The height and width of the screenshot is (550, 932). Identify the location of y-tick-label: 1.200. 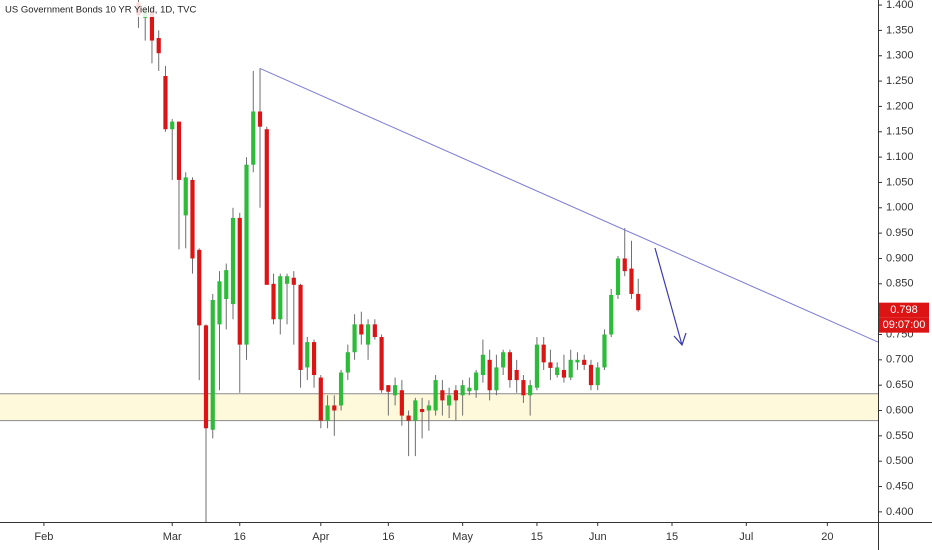
(900, 106).